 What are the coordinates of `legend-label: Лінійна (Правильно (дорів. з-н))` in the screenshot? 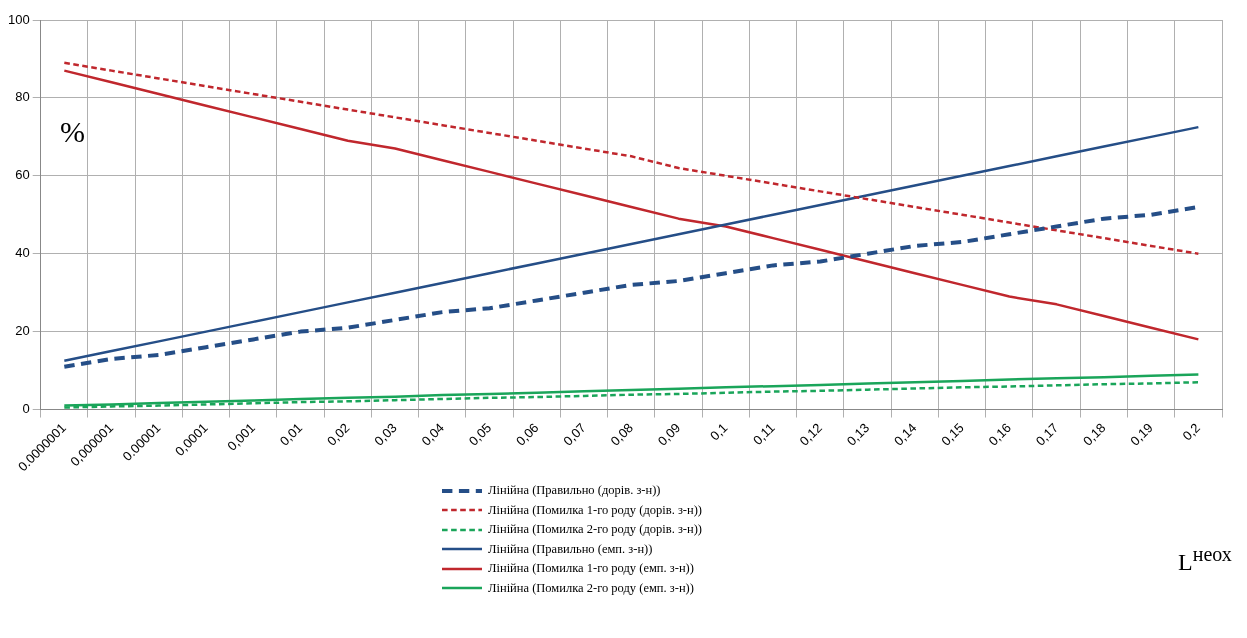 It's located at (574, 490).